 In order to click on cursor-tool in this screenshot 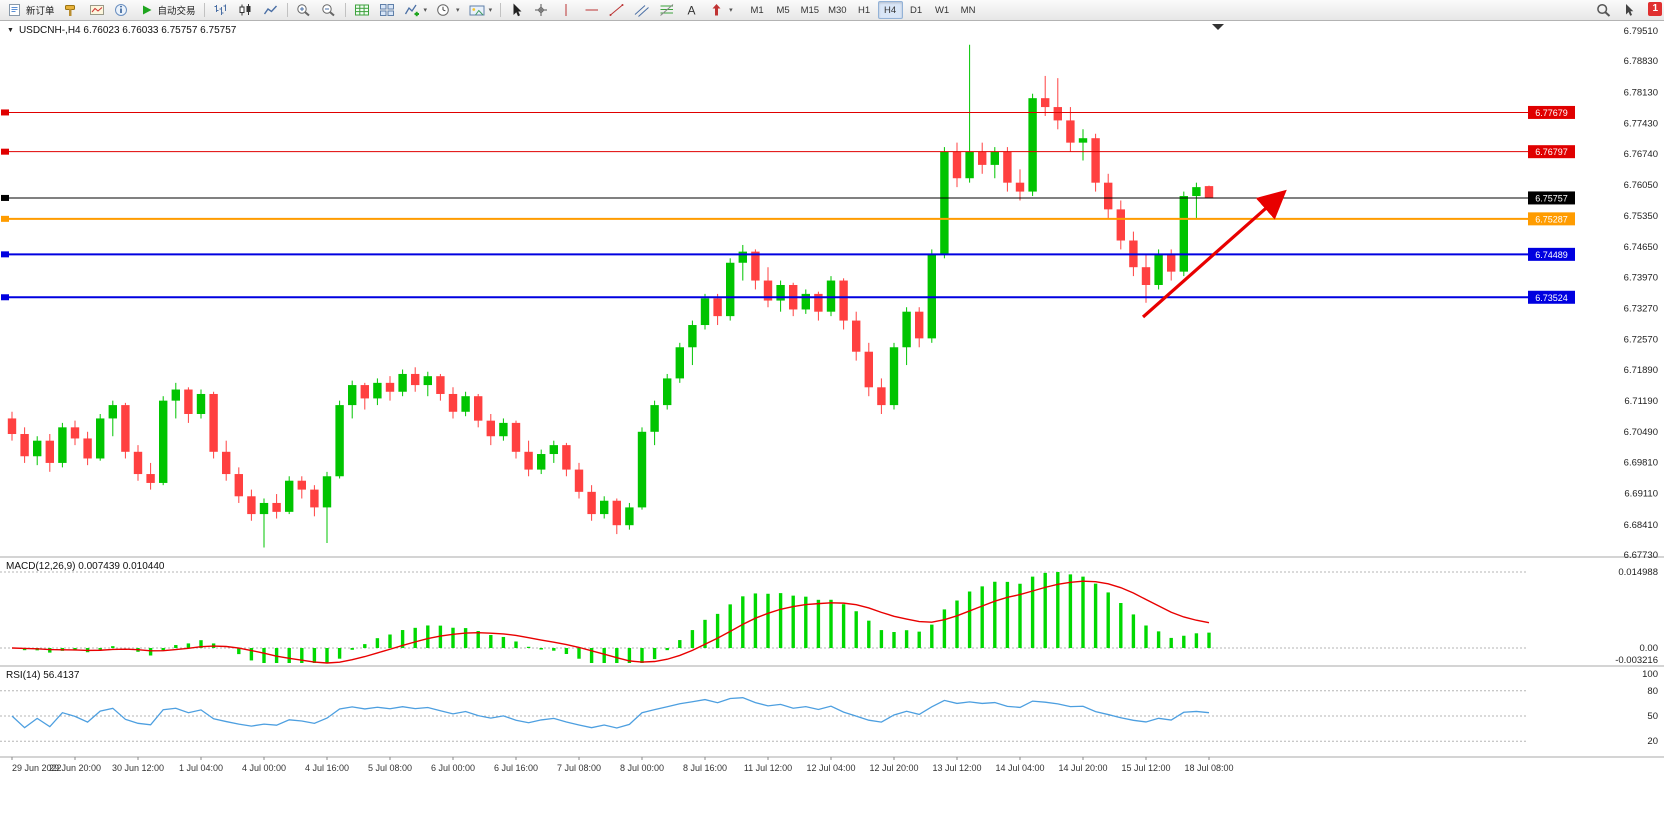, I will do `click(517, 10)`.